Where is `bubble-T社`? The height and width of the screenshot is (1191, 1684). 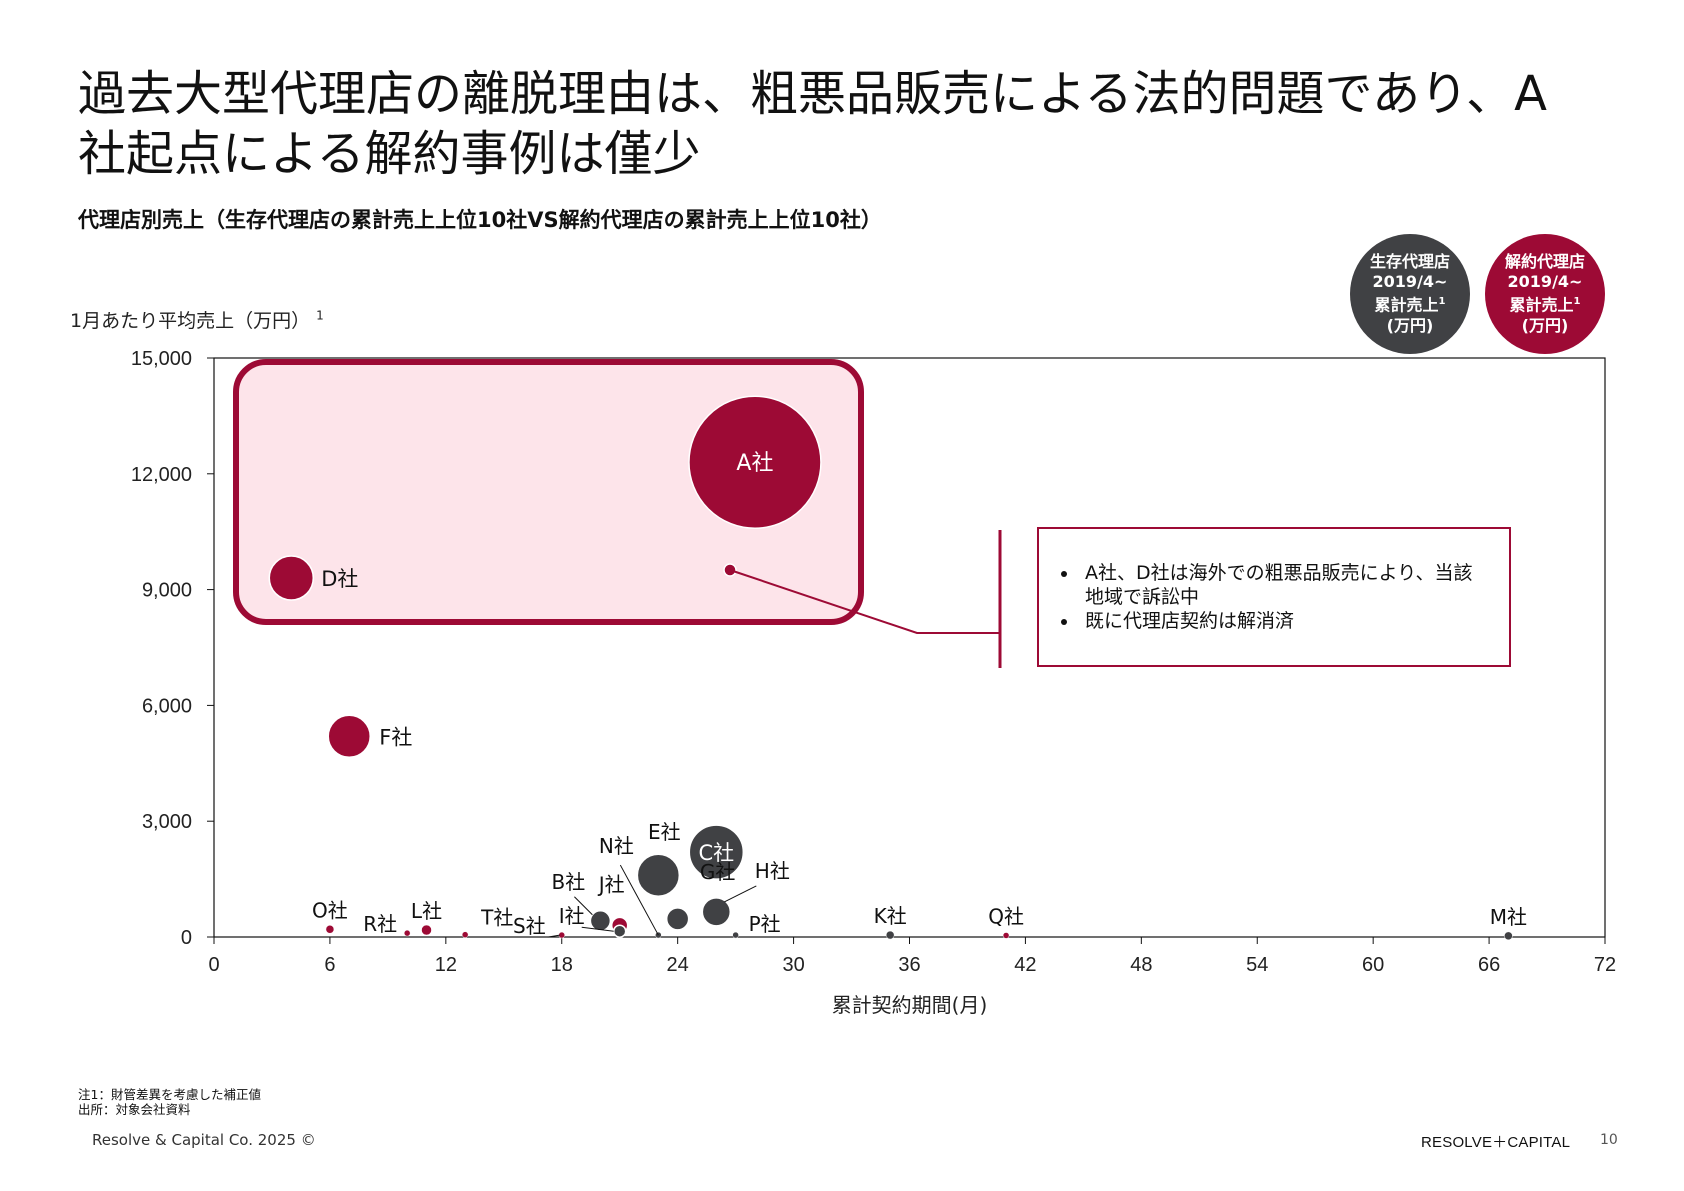 bubble-T社 is located at coordinates (465, 934).